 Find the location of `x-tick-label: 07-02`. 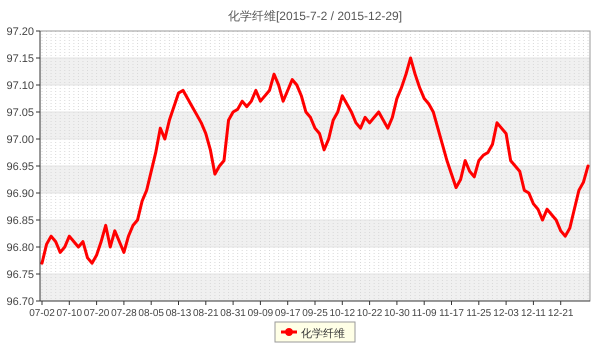

x-tick-label: 07-02 is located at coordinates (42, 313).